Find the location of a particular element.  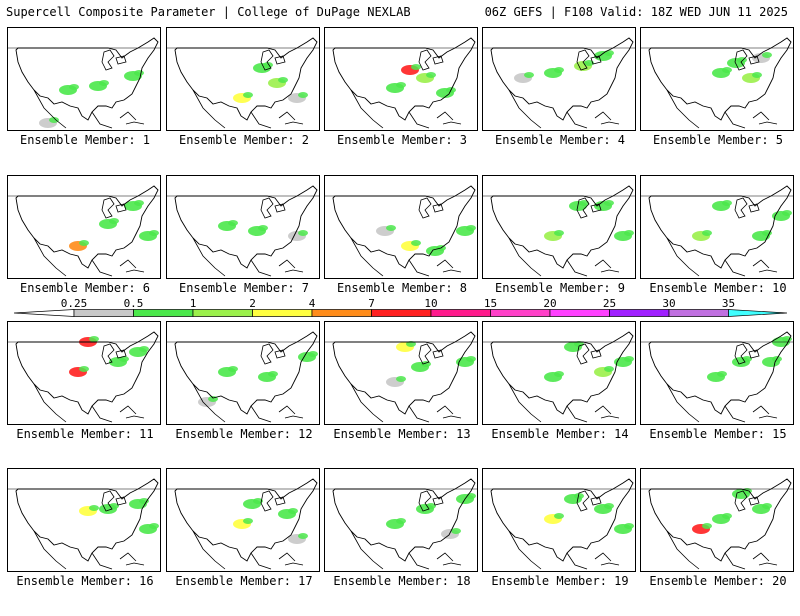

ensemble-panel: Ensemble Member: 10 is located at coordinates (718, 249).